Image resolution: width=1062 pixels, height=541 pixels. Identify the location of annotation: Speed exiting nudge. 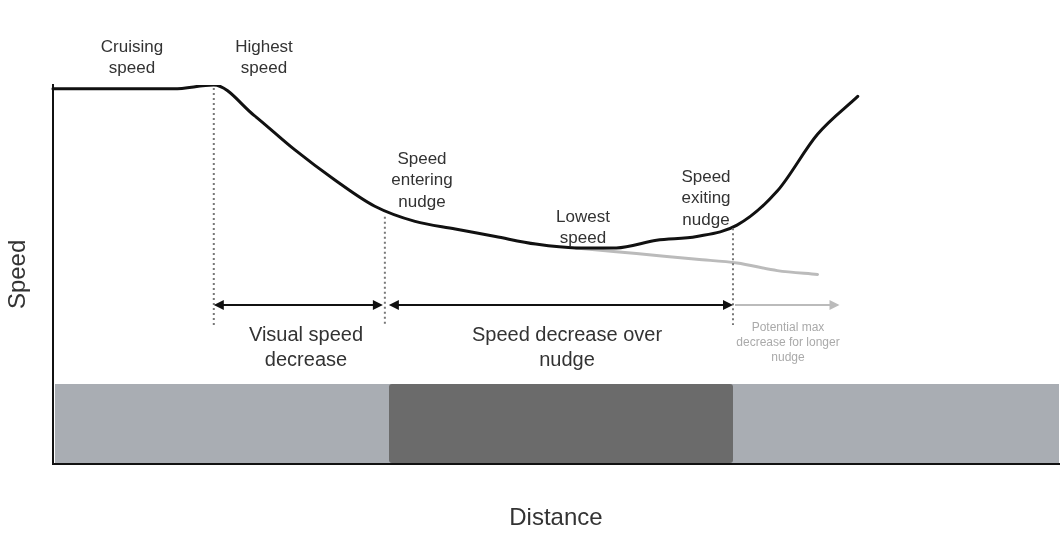
(706, 198).